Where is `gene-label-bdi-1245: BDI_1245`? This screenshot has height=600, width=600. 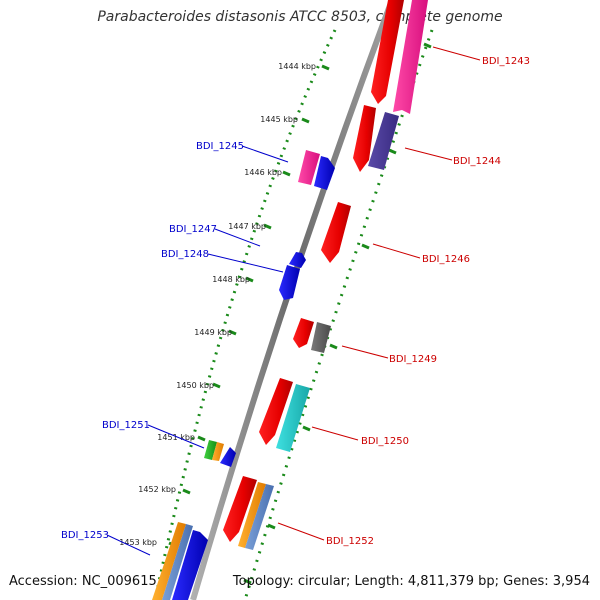
gene-label-bdi-1245: BDI_1245 is located at coordinates (220, 146).